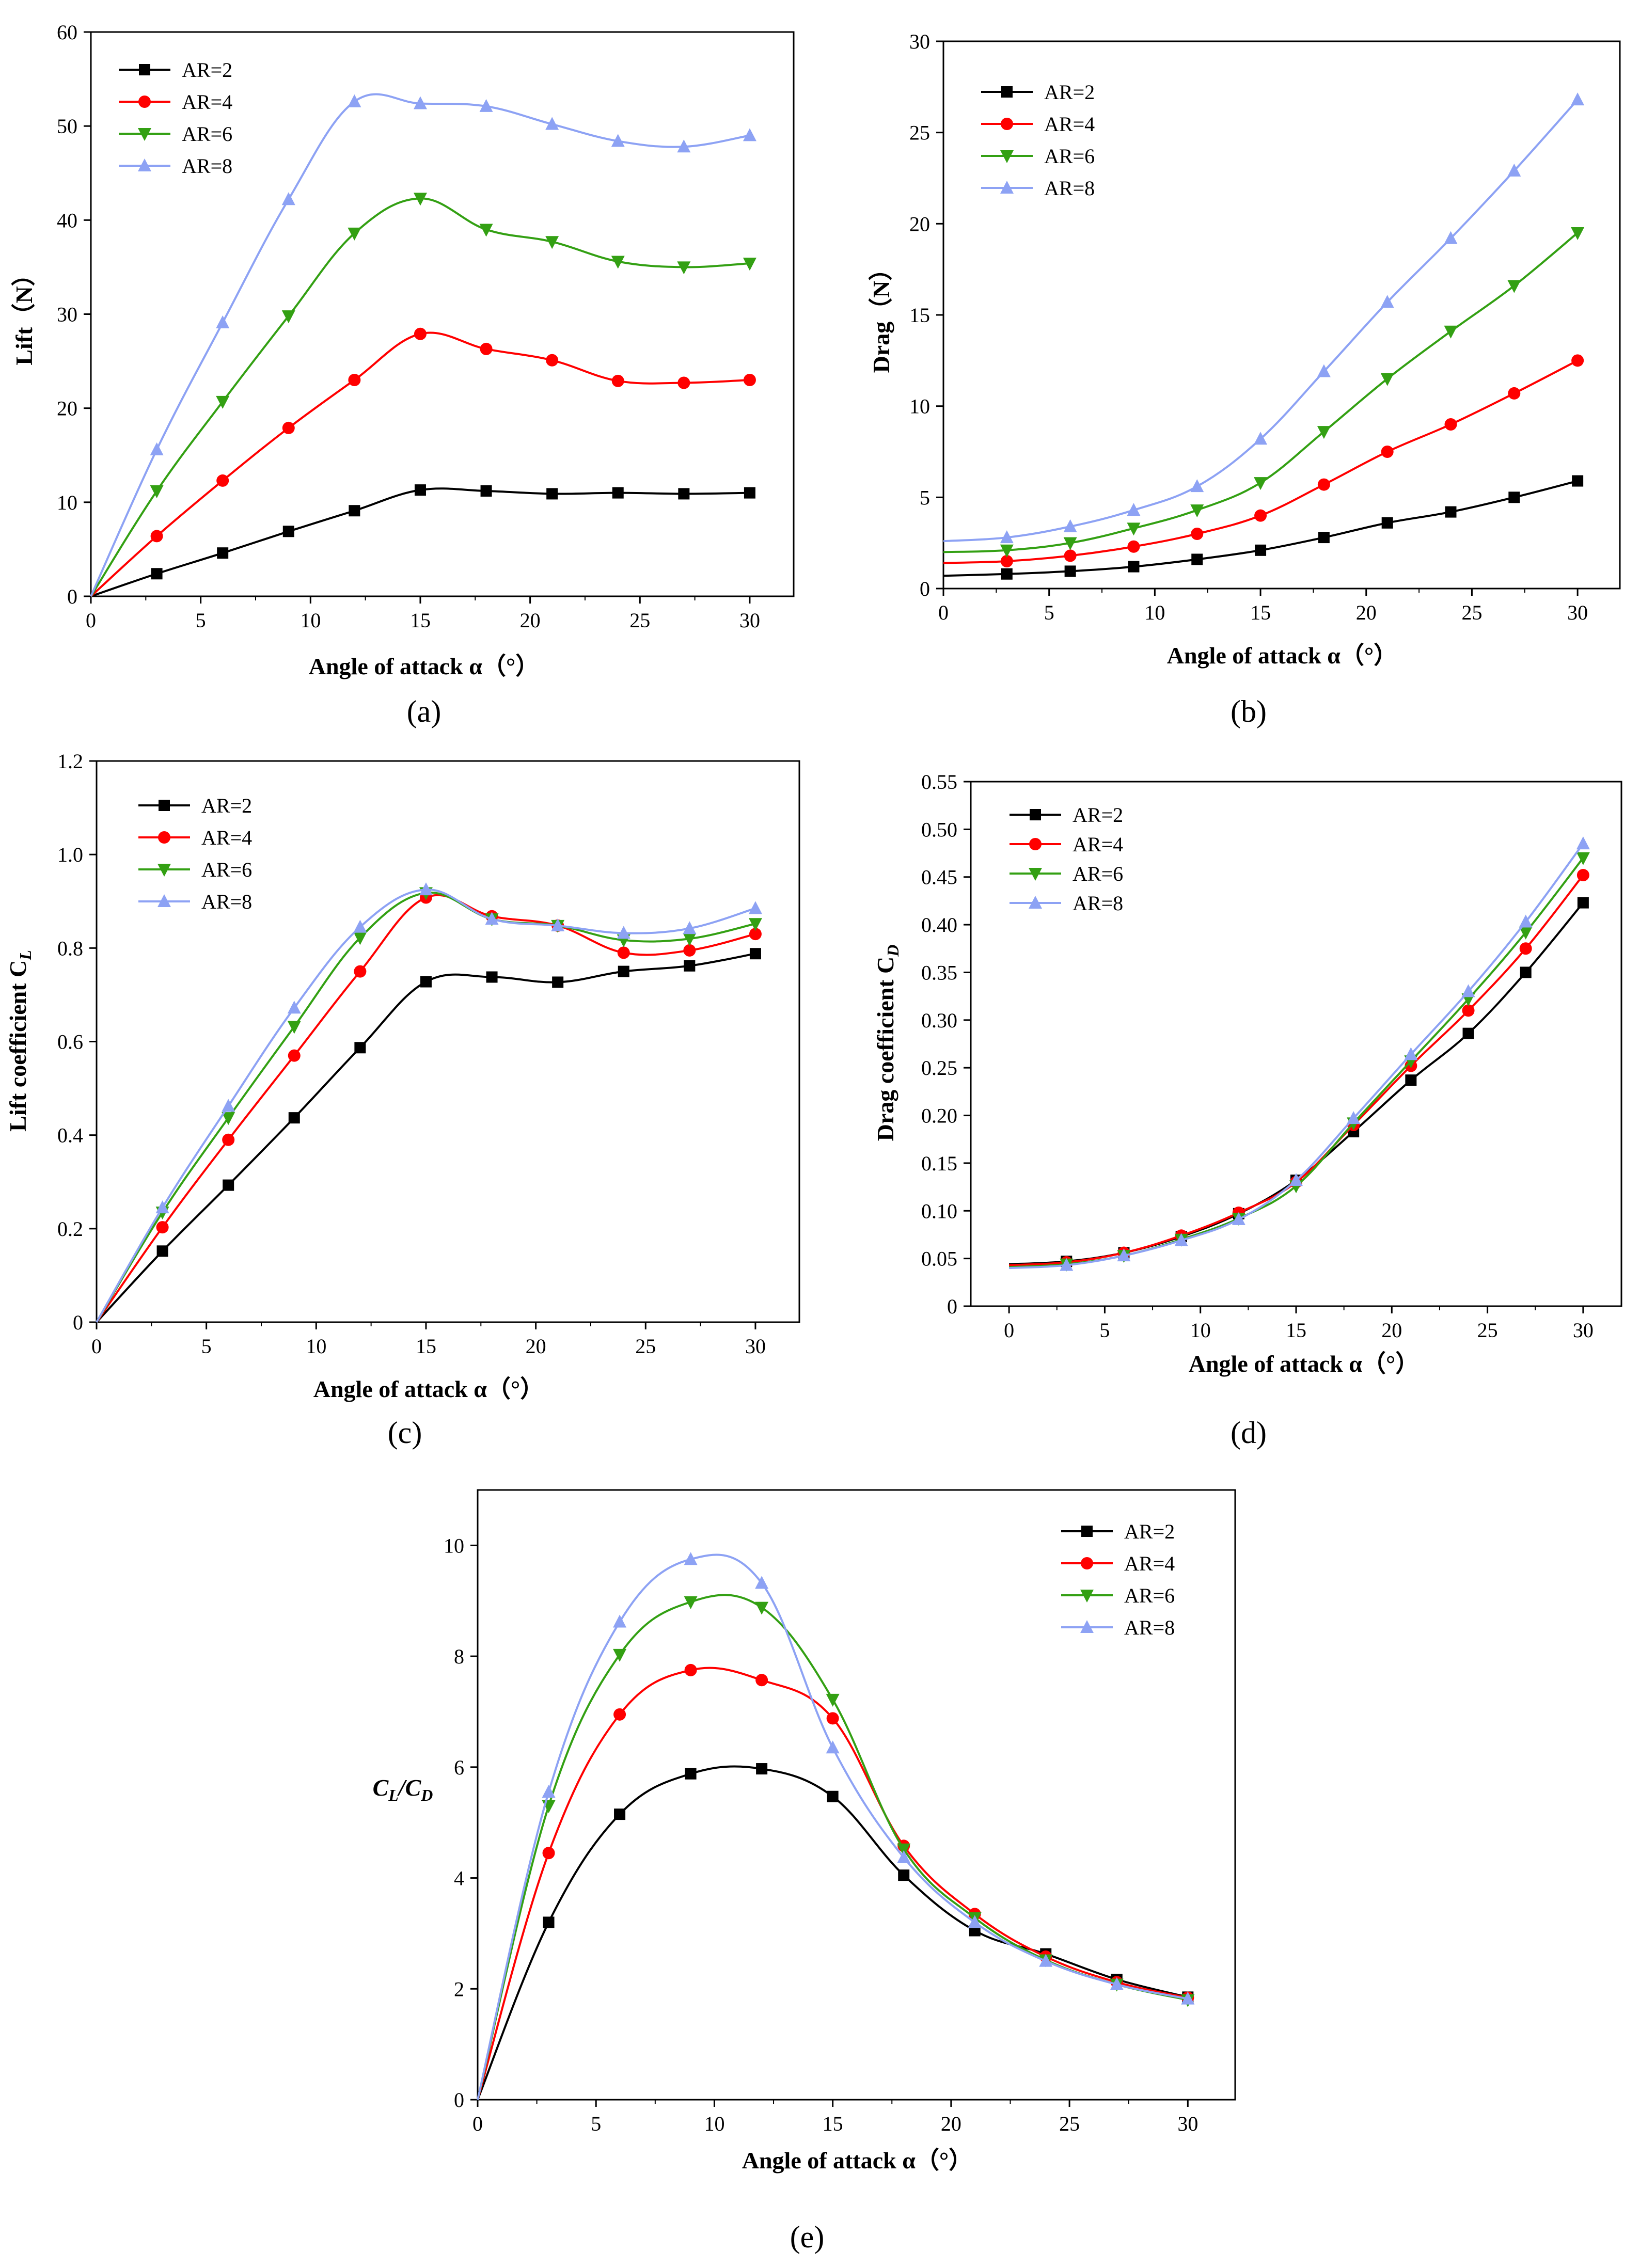 This screenshot has width=1640, height=2268. I want to click on y-axis-label: CL/CD, so click(403, 1789).